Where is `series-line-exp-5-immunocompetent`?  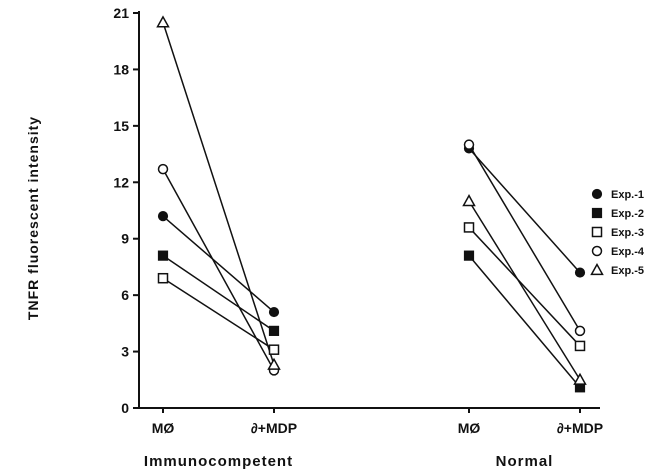
series-line-exp-5-immunocompetent is located at coordinates (218, 193).